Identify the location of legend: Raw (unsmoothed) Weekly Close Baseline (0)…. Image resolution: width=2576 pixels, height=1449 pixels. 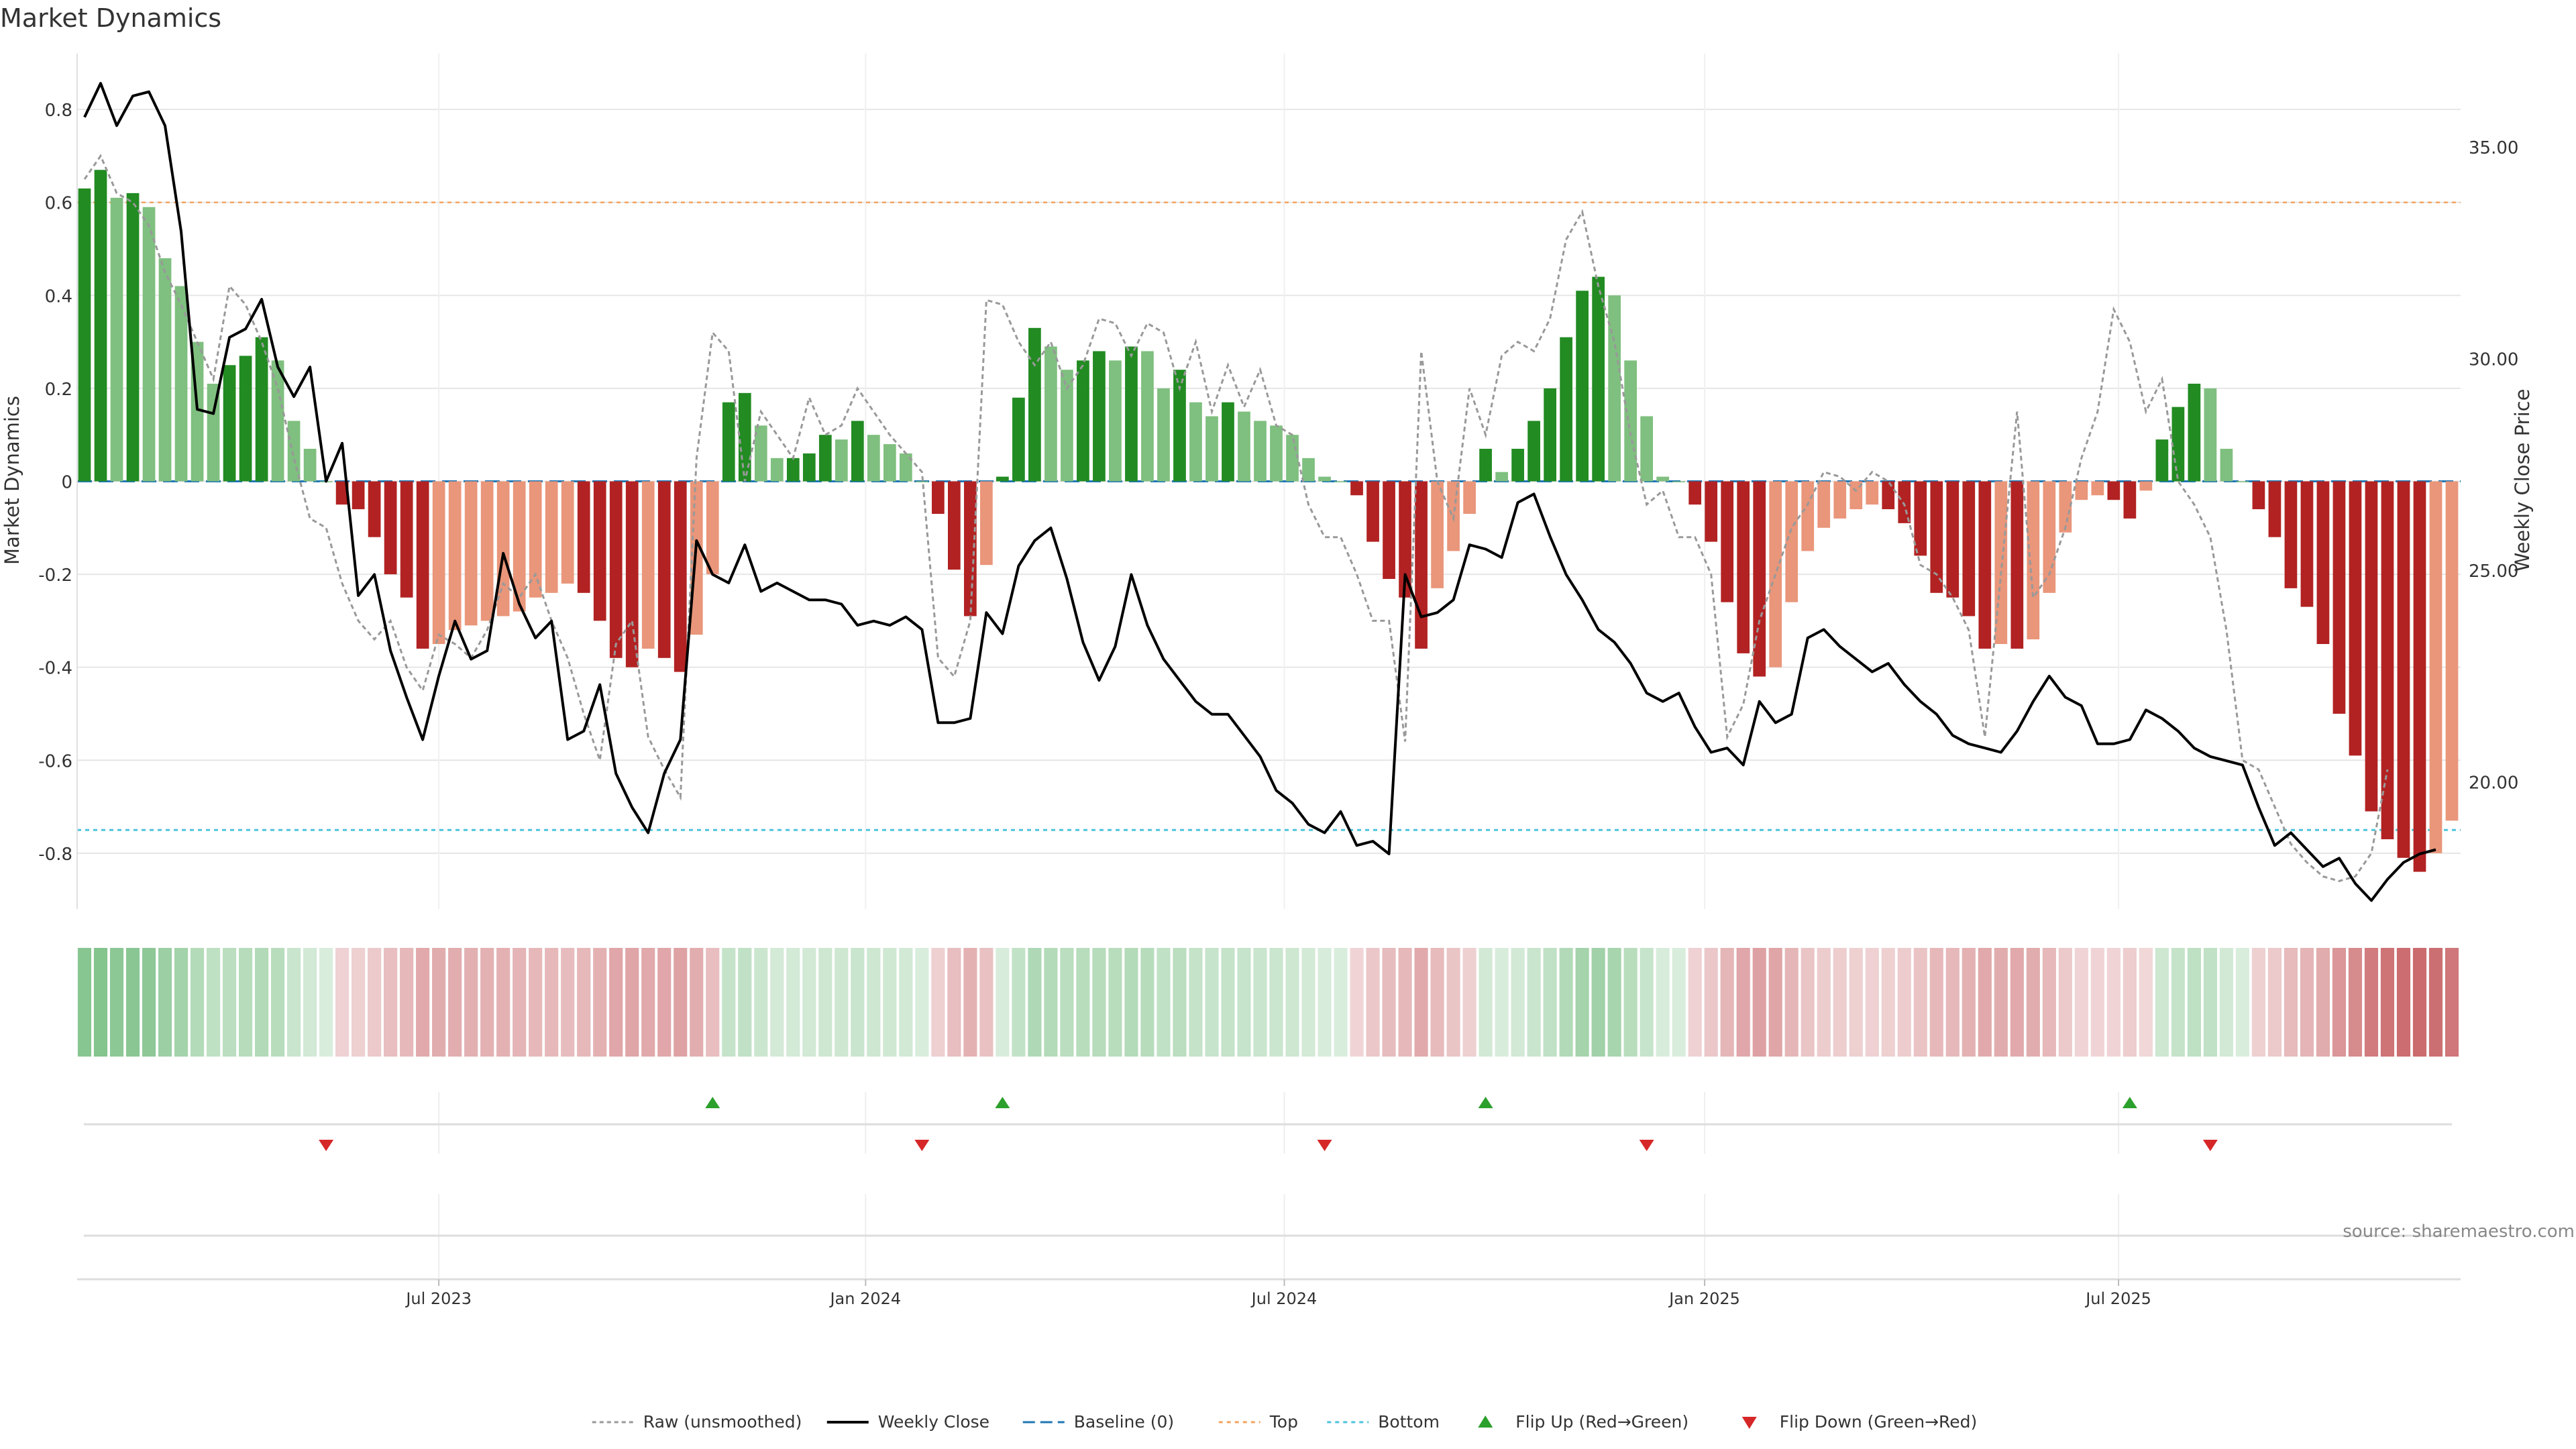
(1285, 1422).